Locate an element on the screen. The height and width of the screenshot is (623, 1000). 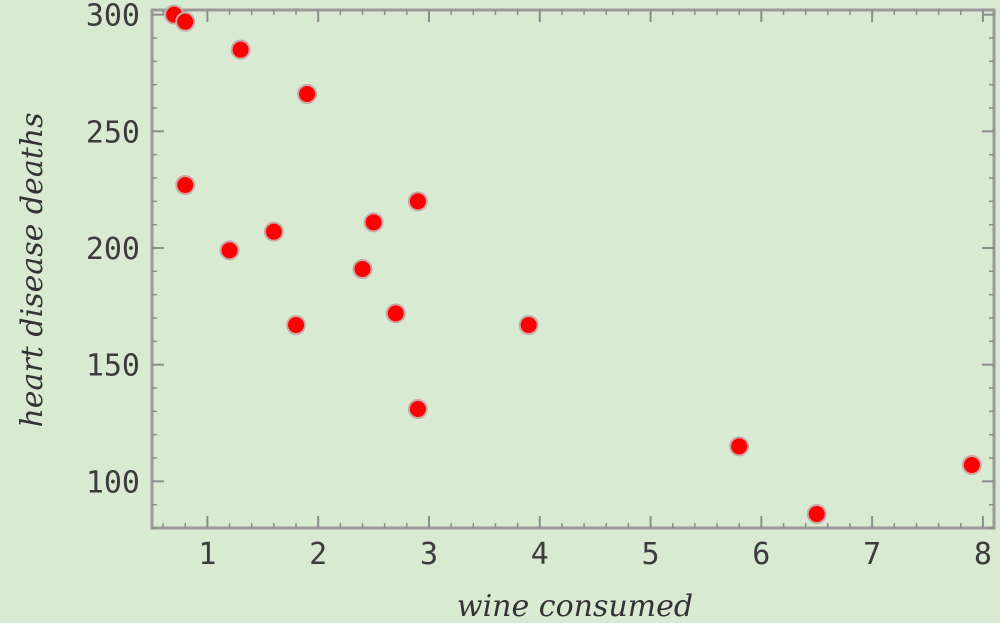
y-tick-label: 200 is located at coordinates (113, 249).